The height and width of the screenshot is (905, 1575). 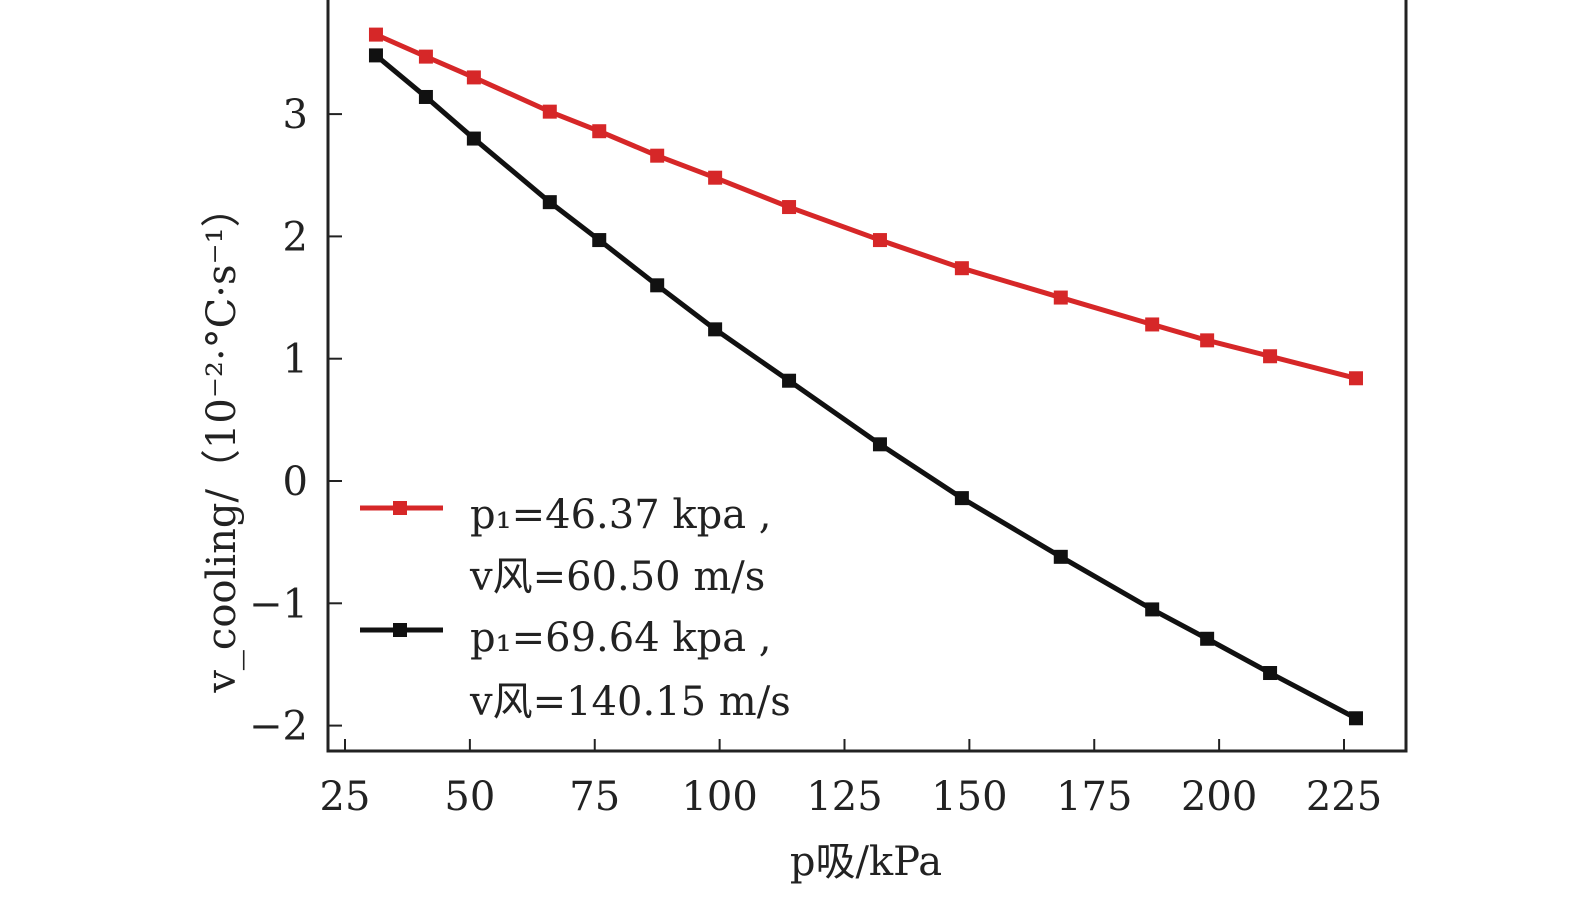 I want to click on legend-label-1-line2: v风=60.50 m/s, so click(x=617, y=577).